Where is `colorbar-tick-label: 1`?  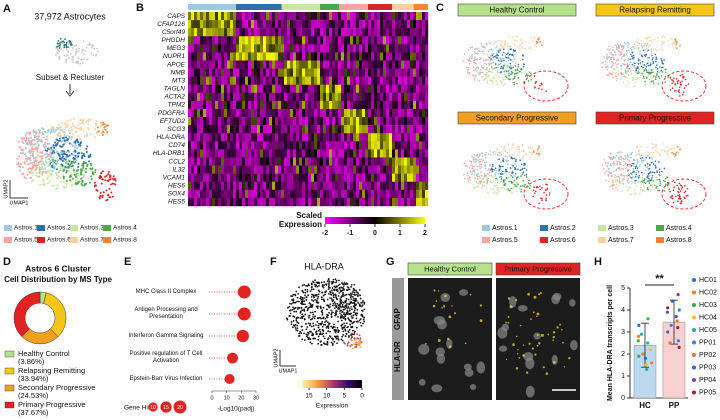
colorbar-tick-label: 1 is located at coordinates (400, 233).